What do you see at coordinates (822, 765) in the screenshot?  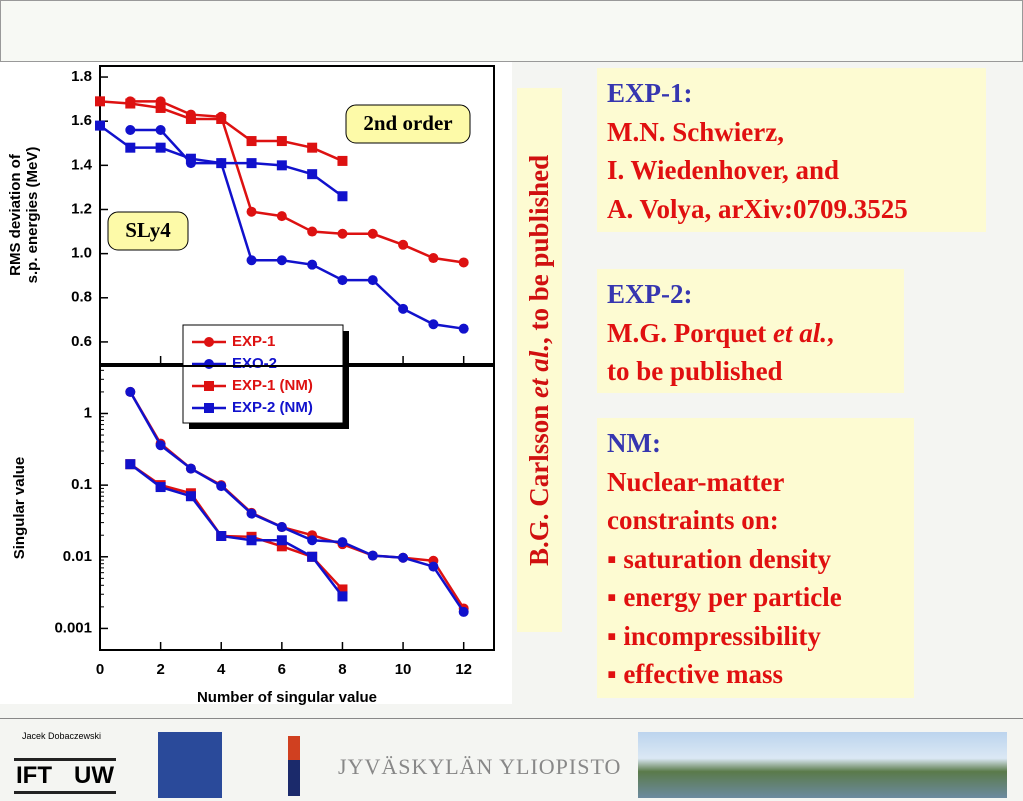 I see `campus-photo` at bounding box center [822, 765].